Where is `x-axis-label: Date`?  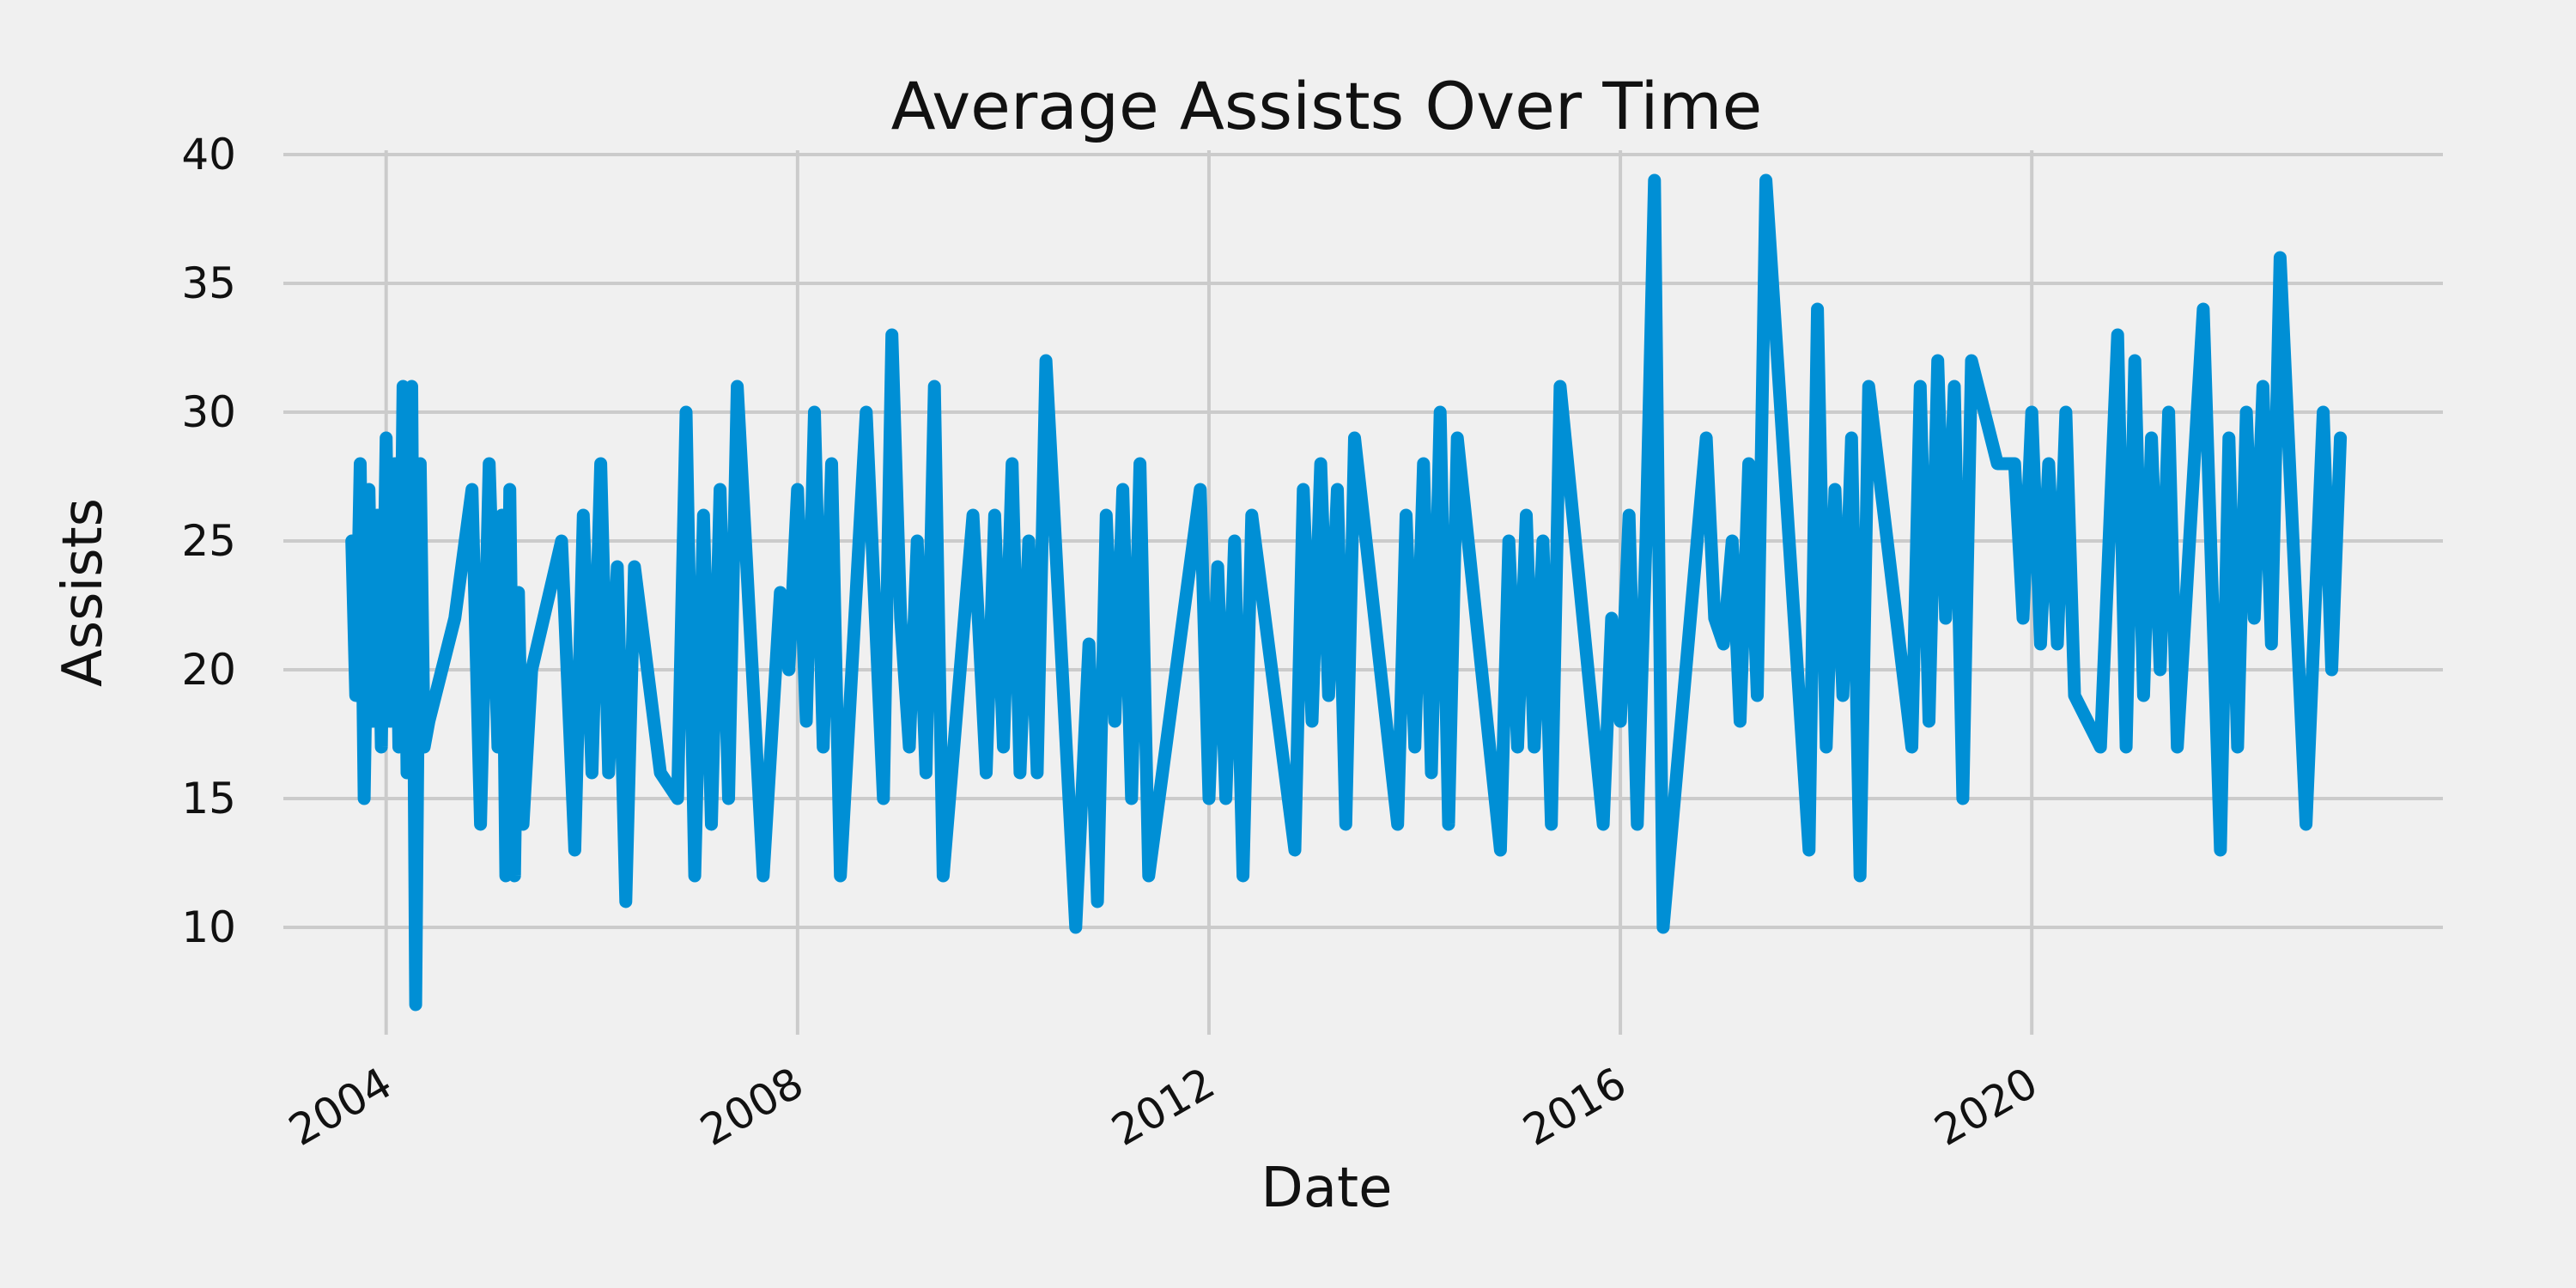
x-axis-label: Date is located at coordinates (1327, 1188).